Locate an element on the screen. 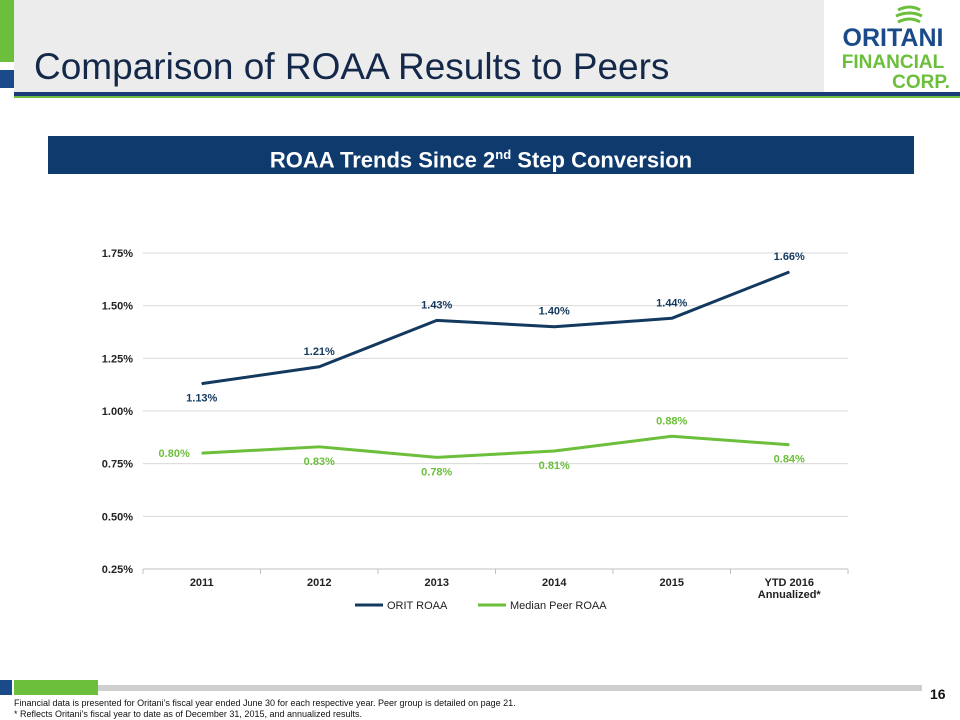  logo-wave-icon is located at coordinates (909, 14).